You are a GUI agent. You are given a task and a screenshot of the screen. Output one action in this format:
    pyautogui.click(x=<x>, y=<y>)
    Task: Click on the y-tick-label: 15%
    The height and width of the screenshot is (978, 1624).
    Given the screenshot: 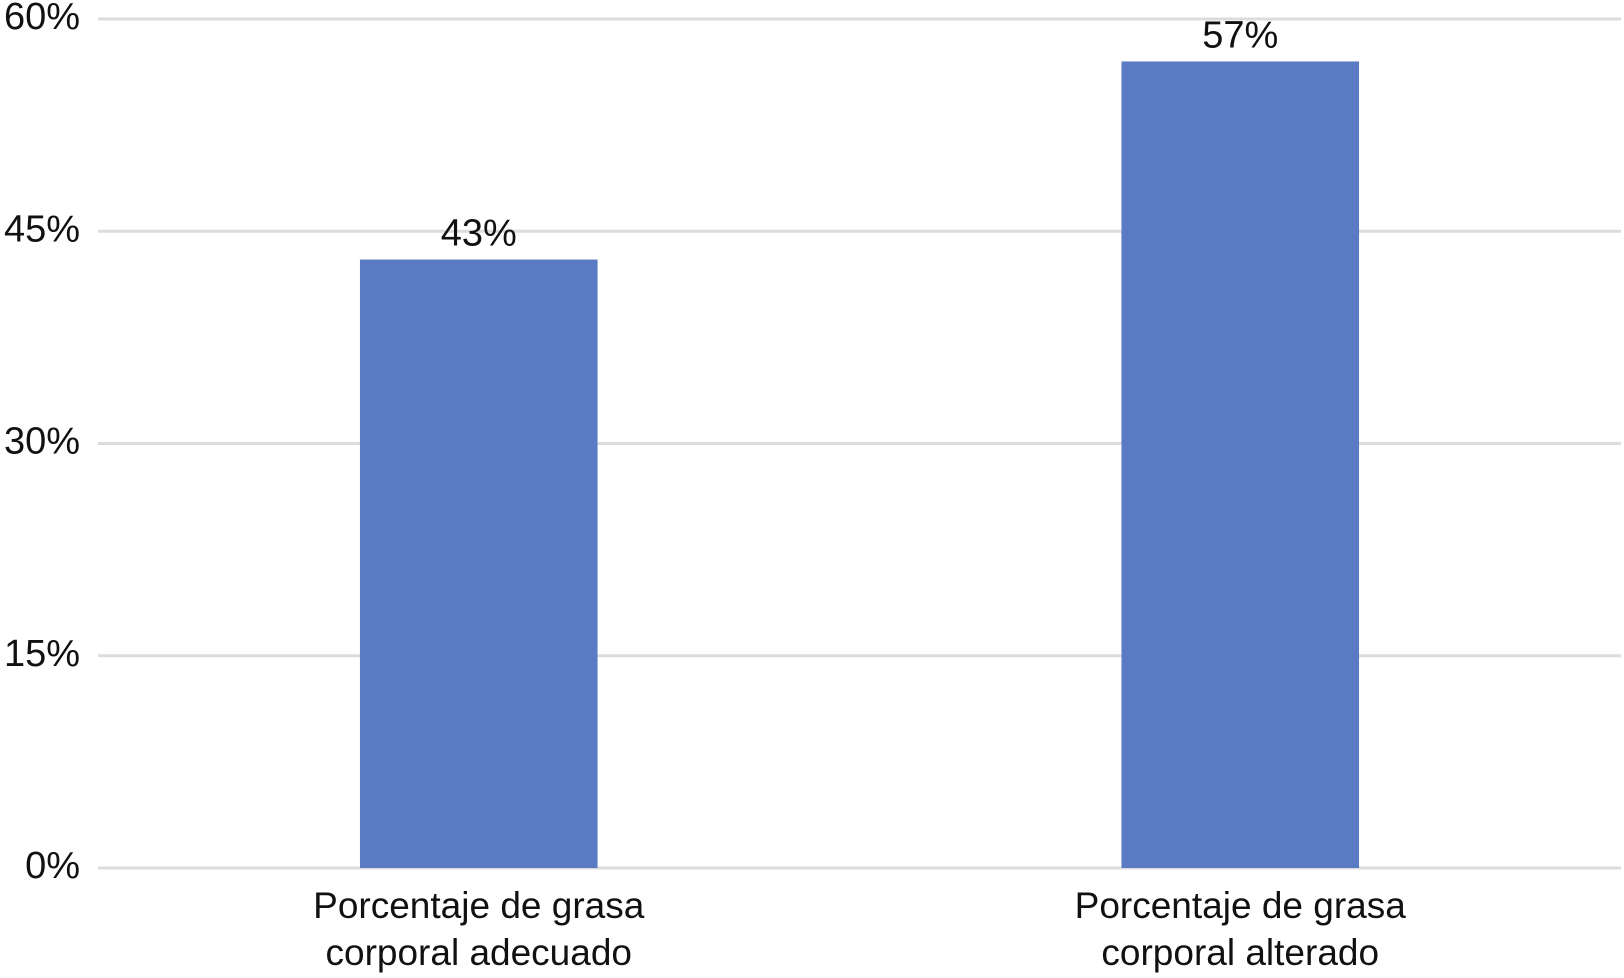 What is the action you would take?
    pyautogui.click(x=42, y=654)
    